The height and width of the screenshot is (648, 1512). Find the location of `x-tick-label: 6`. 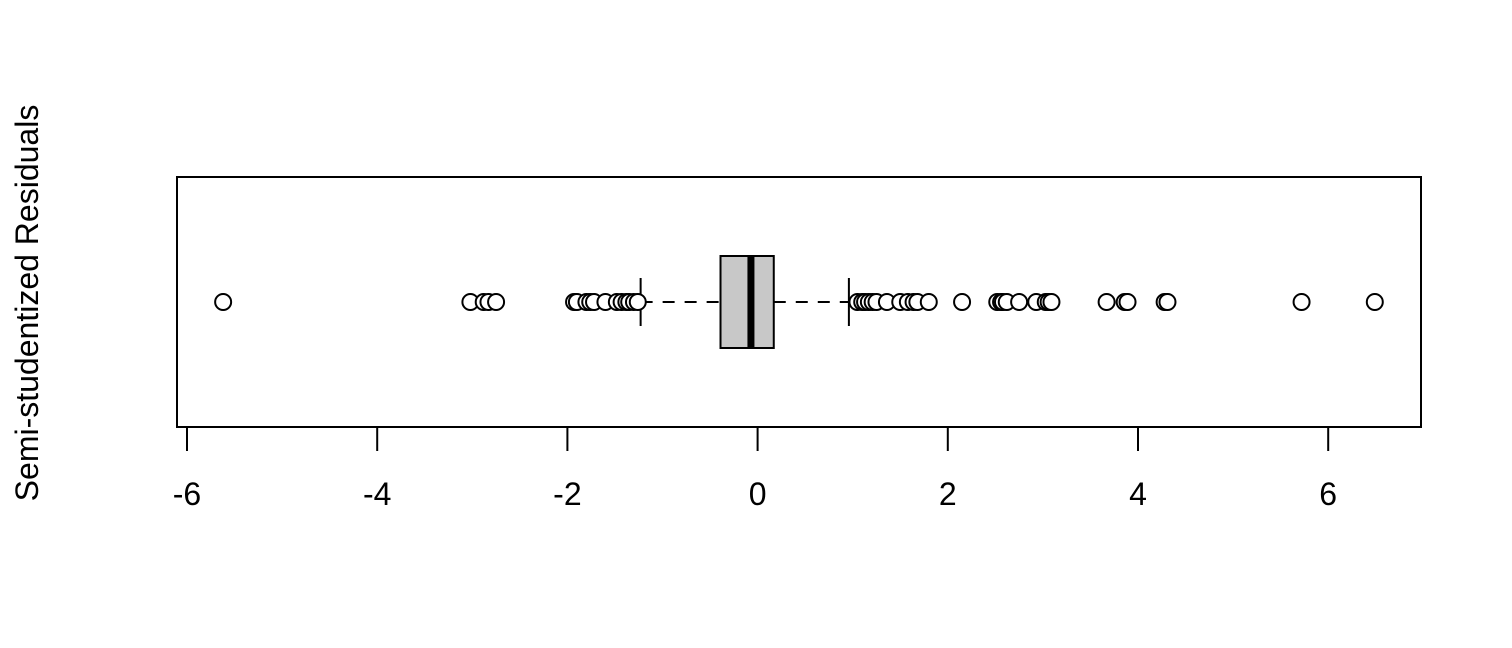

x-tick-label: 6 is located at coordinates (1328, 494).